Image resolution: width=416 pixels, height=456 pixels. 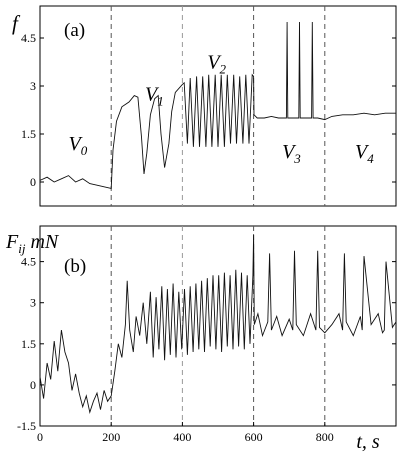 What do you see at coordinates (74, 30) in the screenshot?
I see `panel-label: (a)` at bounding box center [74, 30].